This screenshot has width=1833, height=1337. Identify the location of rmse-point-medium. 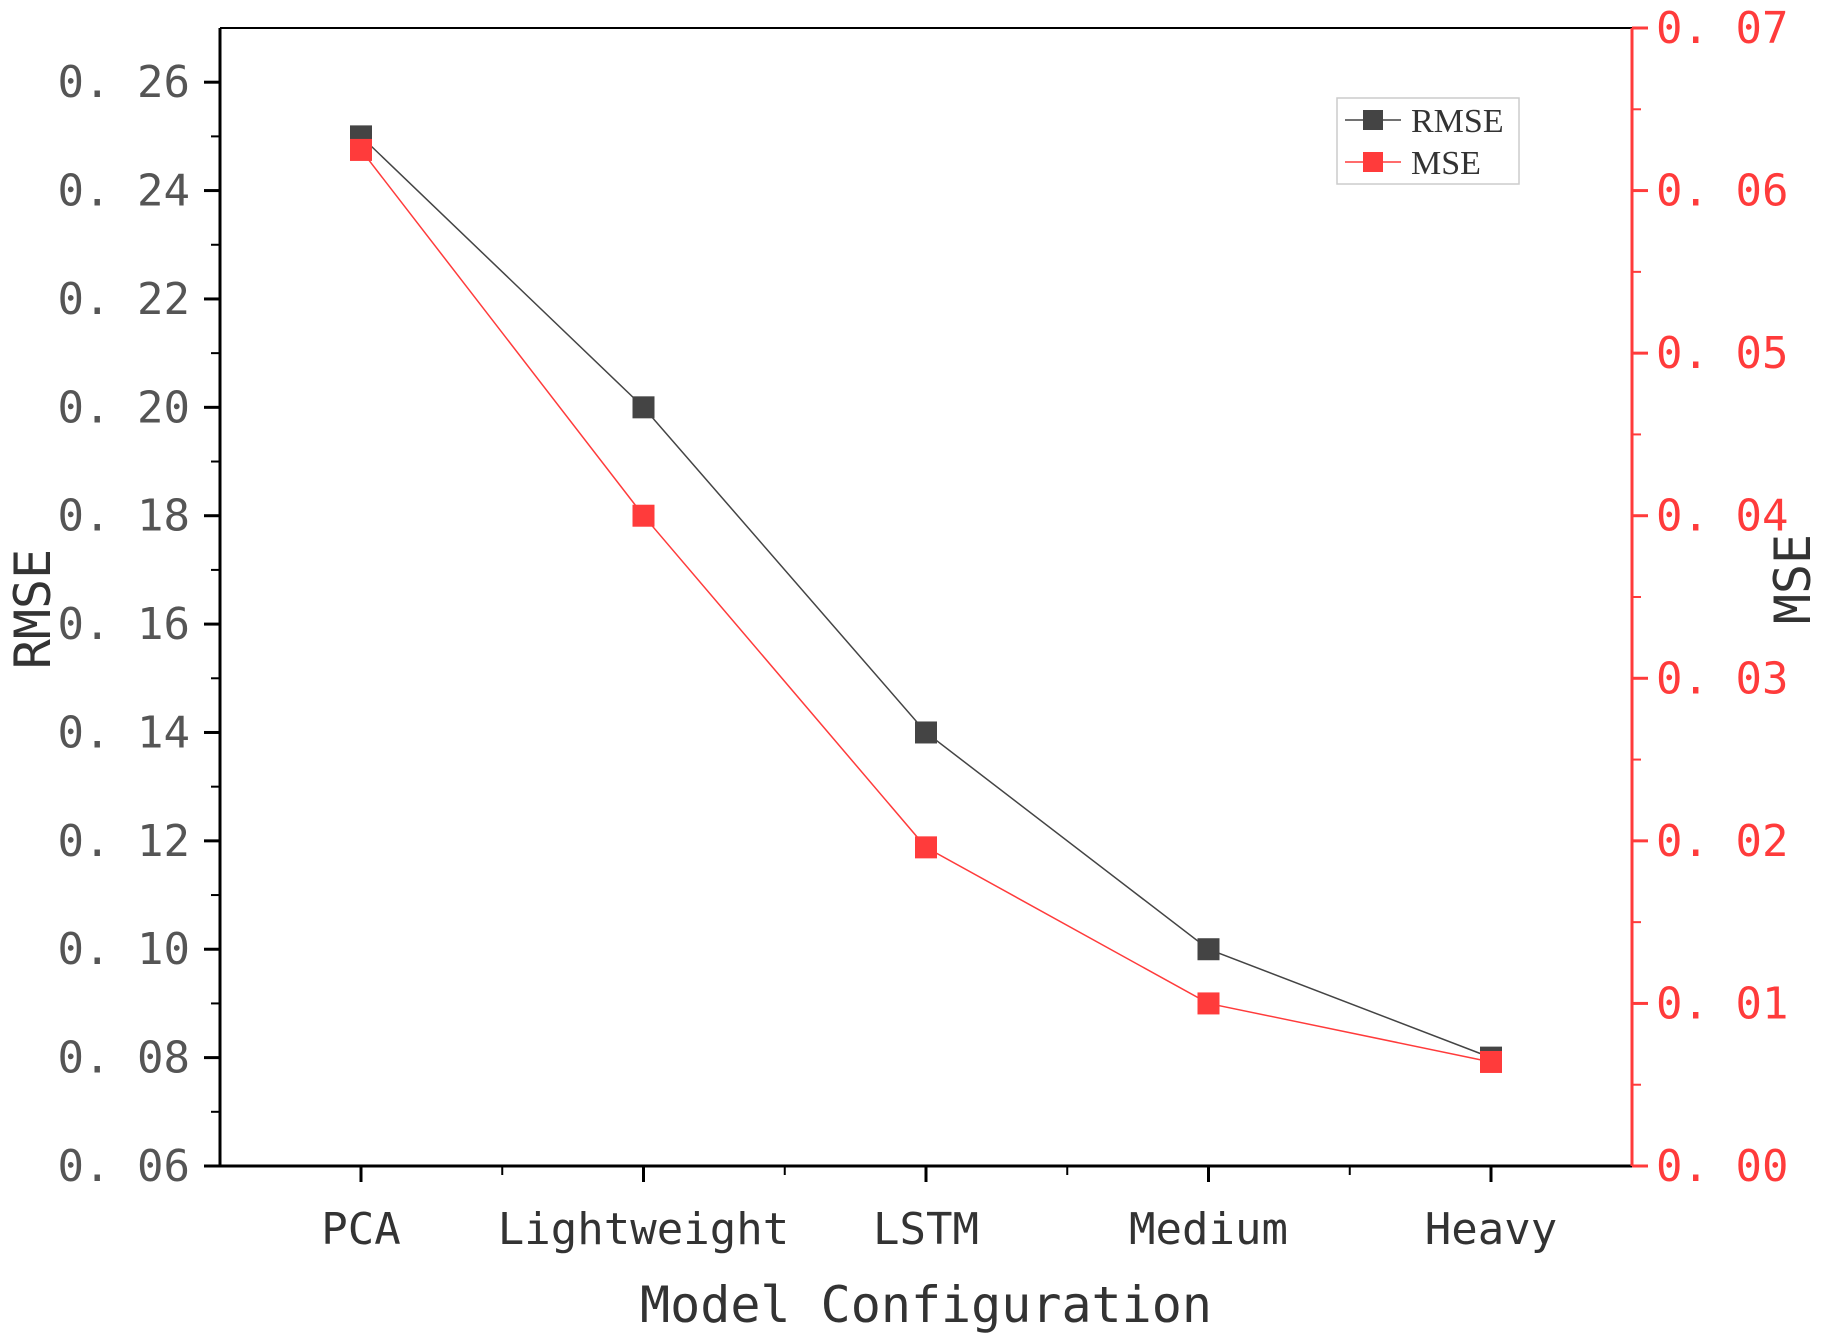
(1208, 949).